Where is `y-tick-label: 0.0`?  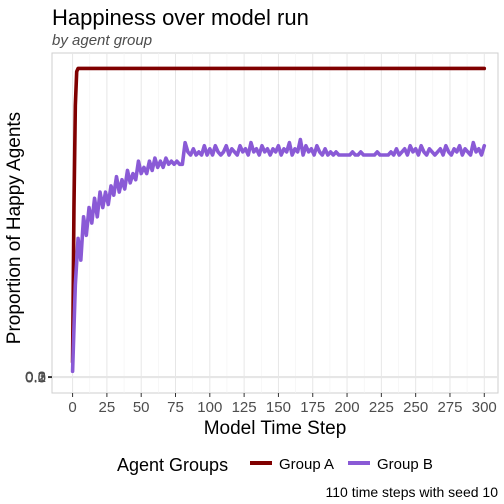 y-tick-label: 0.0 is located at coordinates (35, 378).